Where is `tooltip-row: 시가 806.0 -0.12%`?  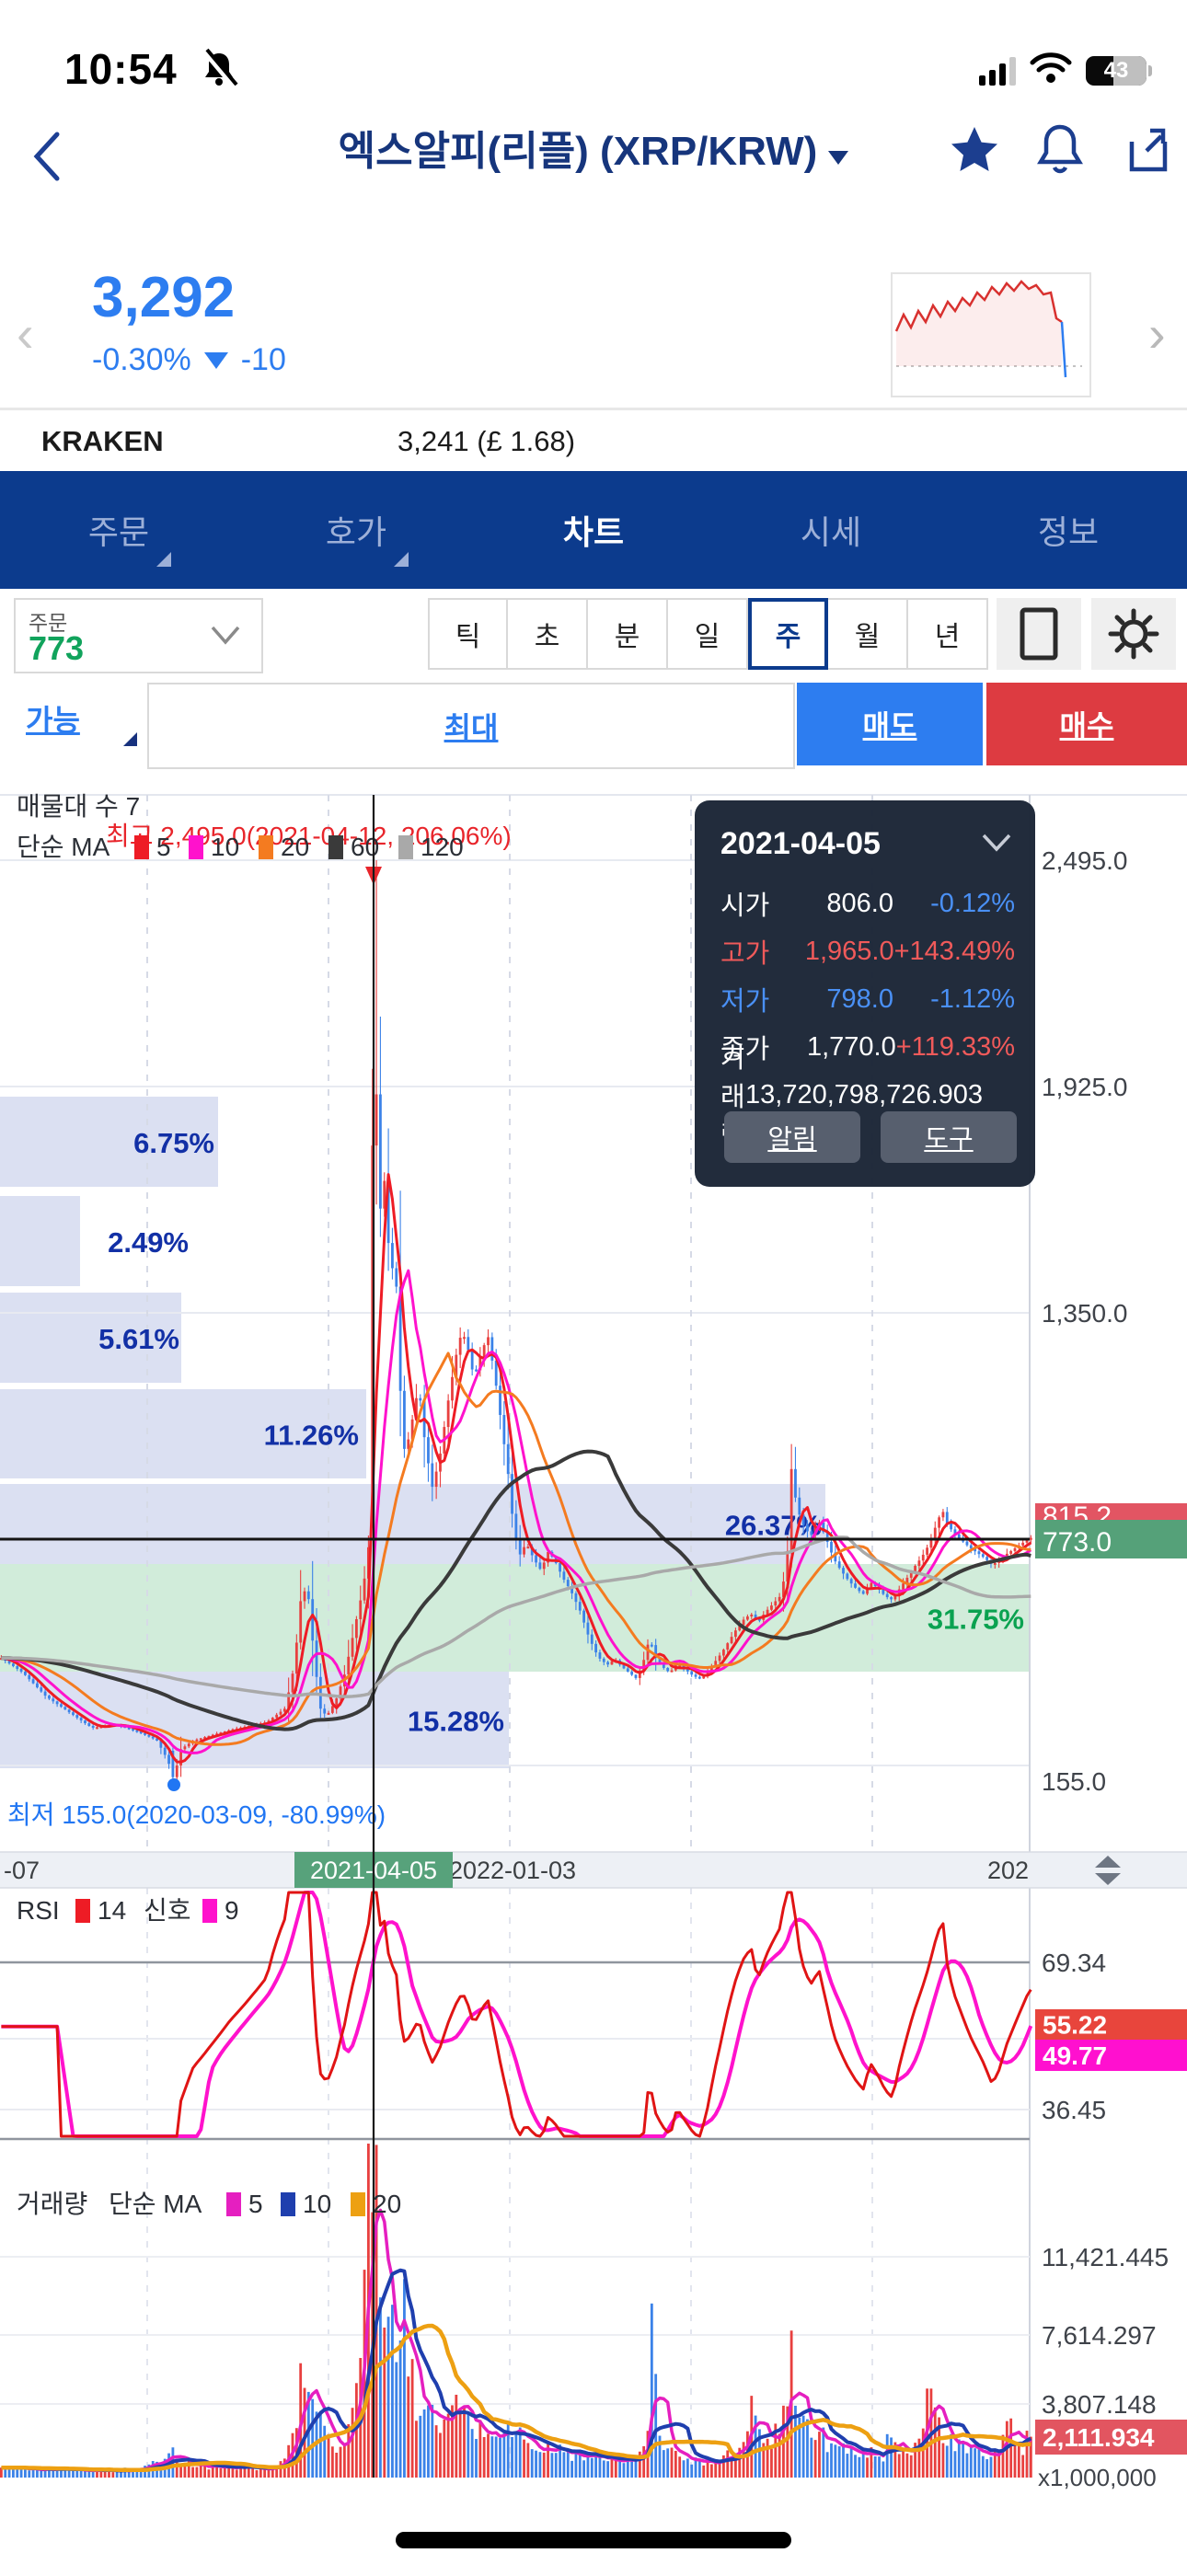
tooltip-row: 시가 806.0 -0.12% is located at coordinates (867, 905).